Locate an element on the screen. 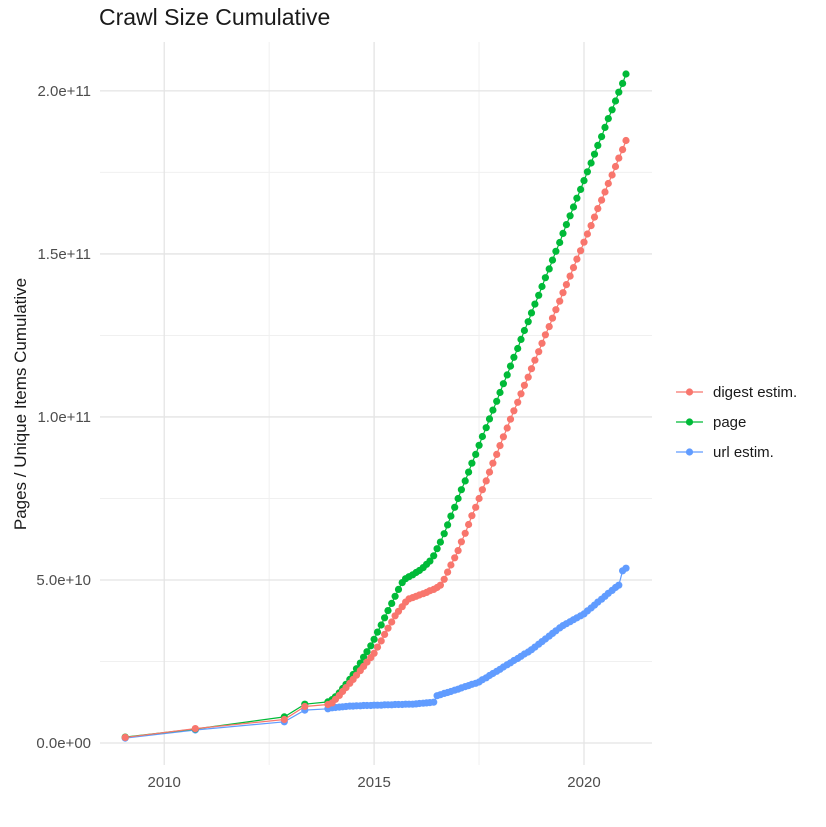  legend: digest estim. page url estim. is located at coordinates (736, 422).